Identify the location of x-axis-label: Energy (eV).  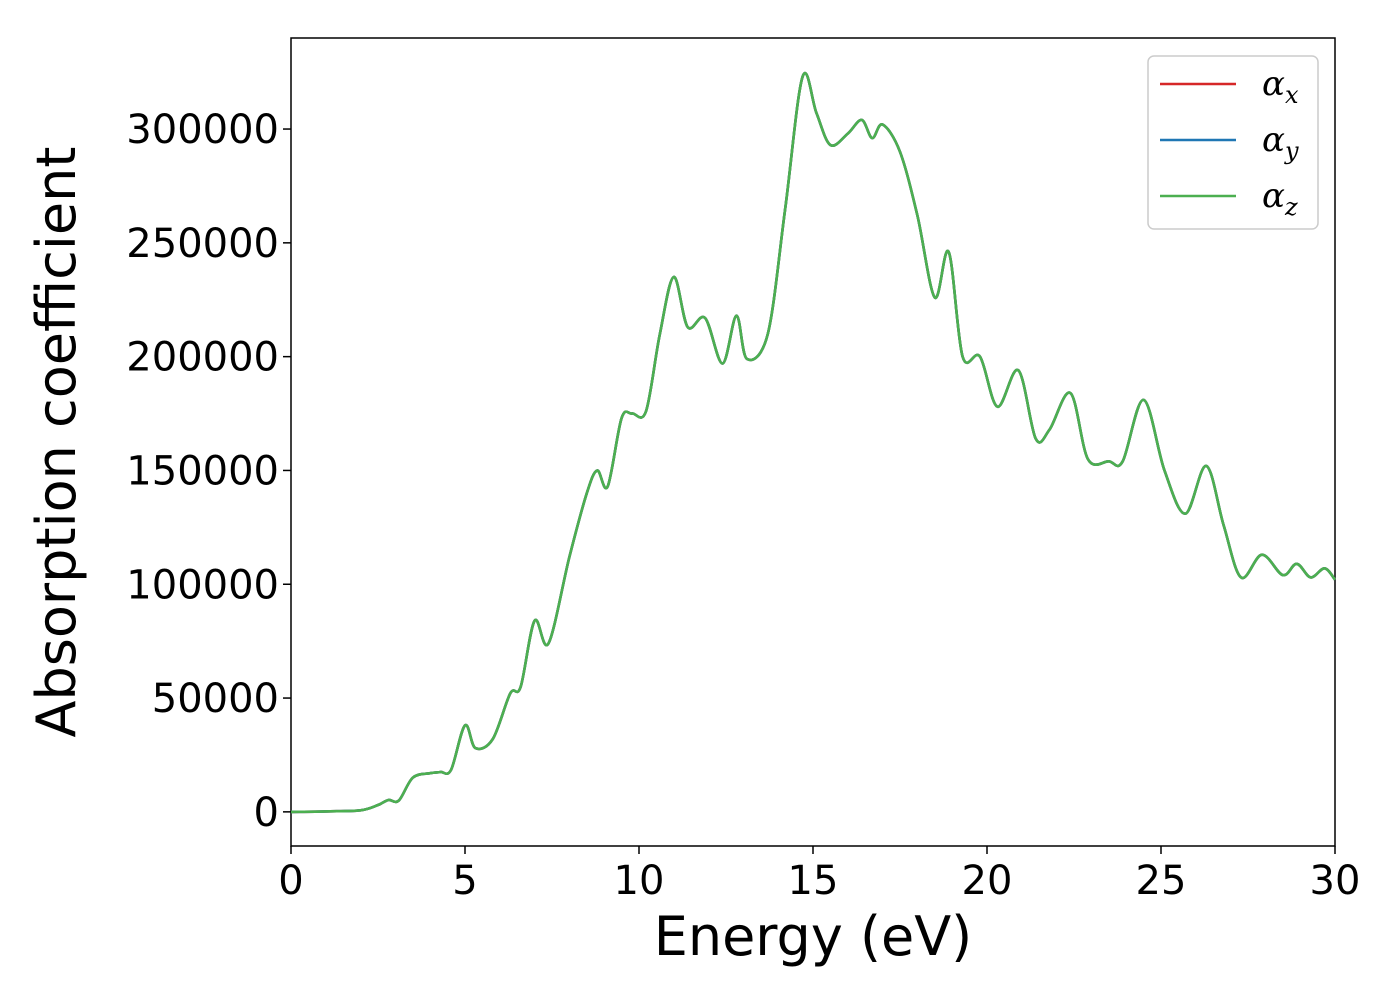
(813, 936).